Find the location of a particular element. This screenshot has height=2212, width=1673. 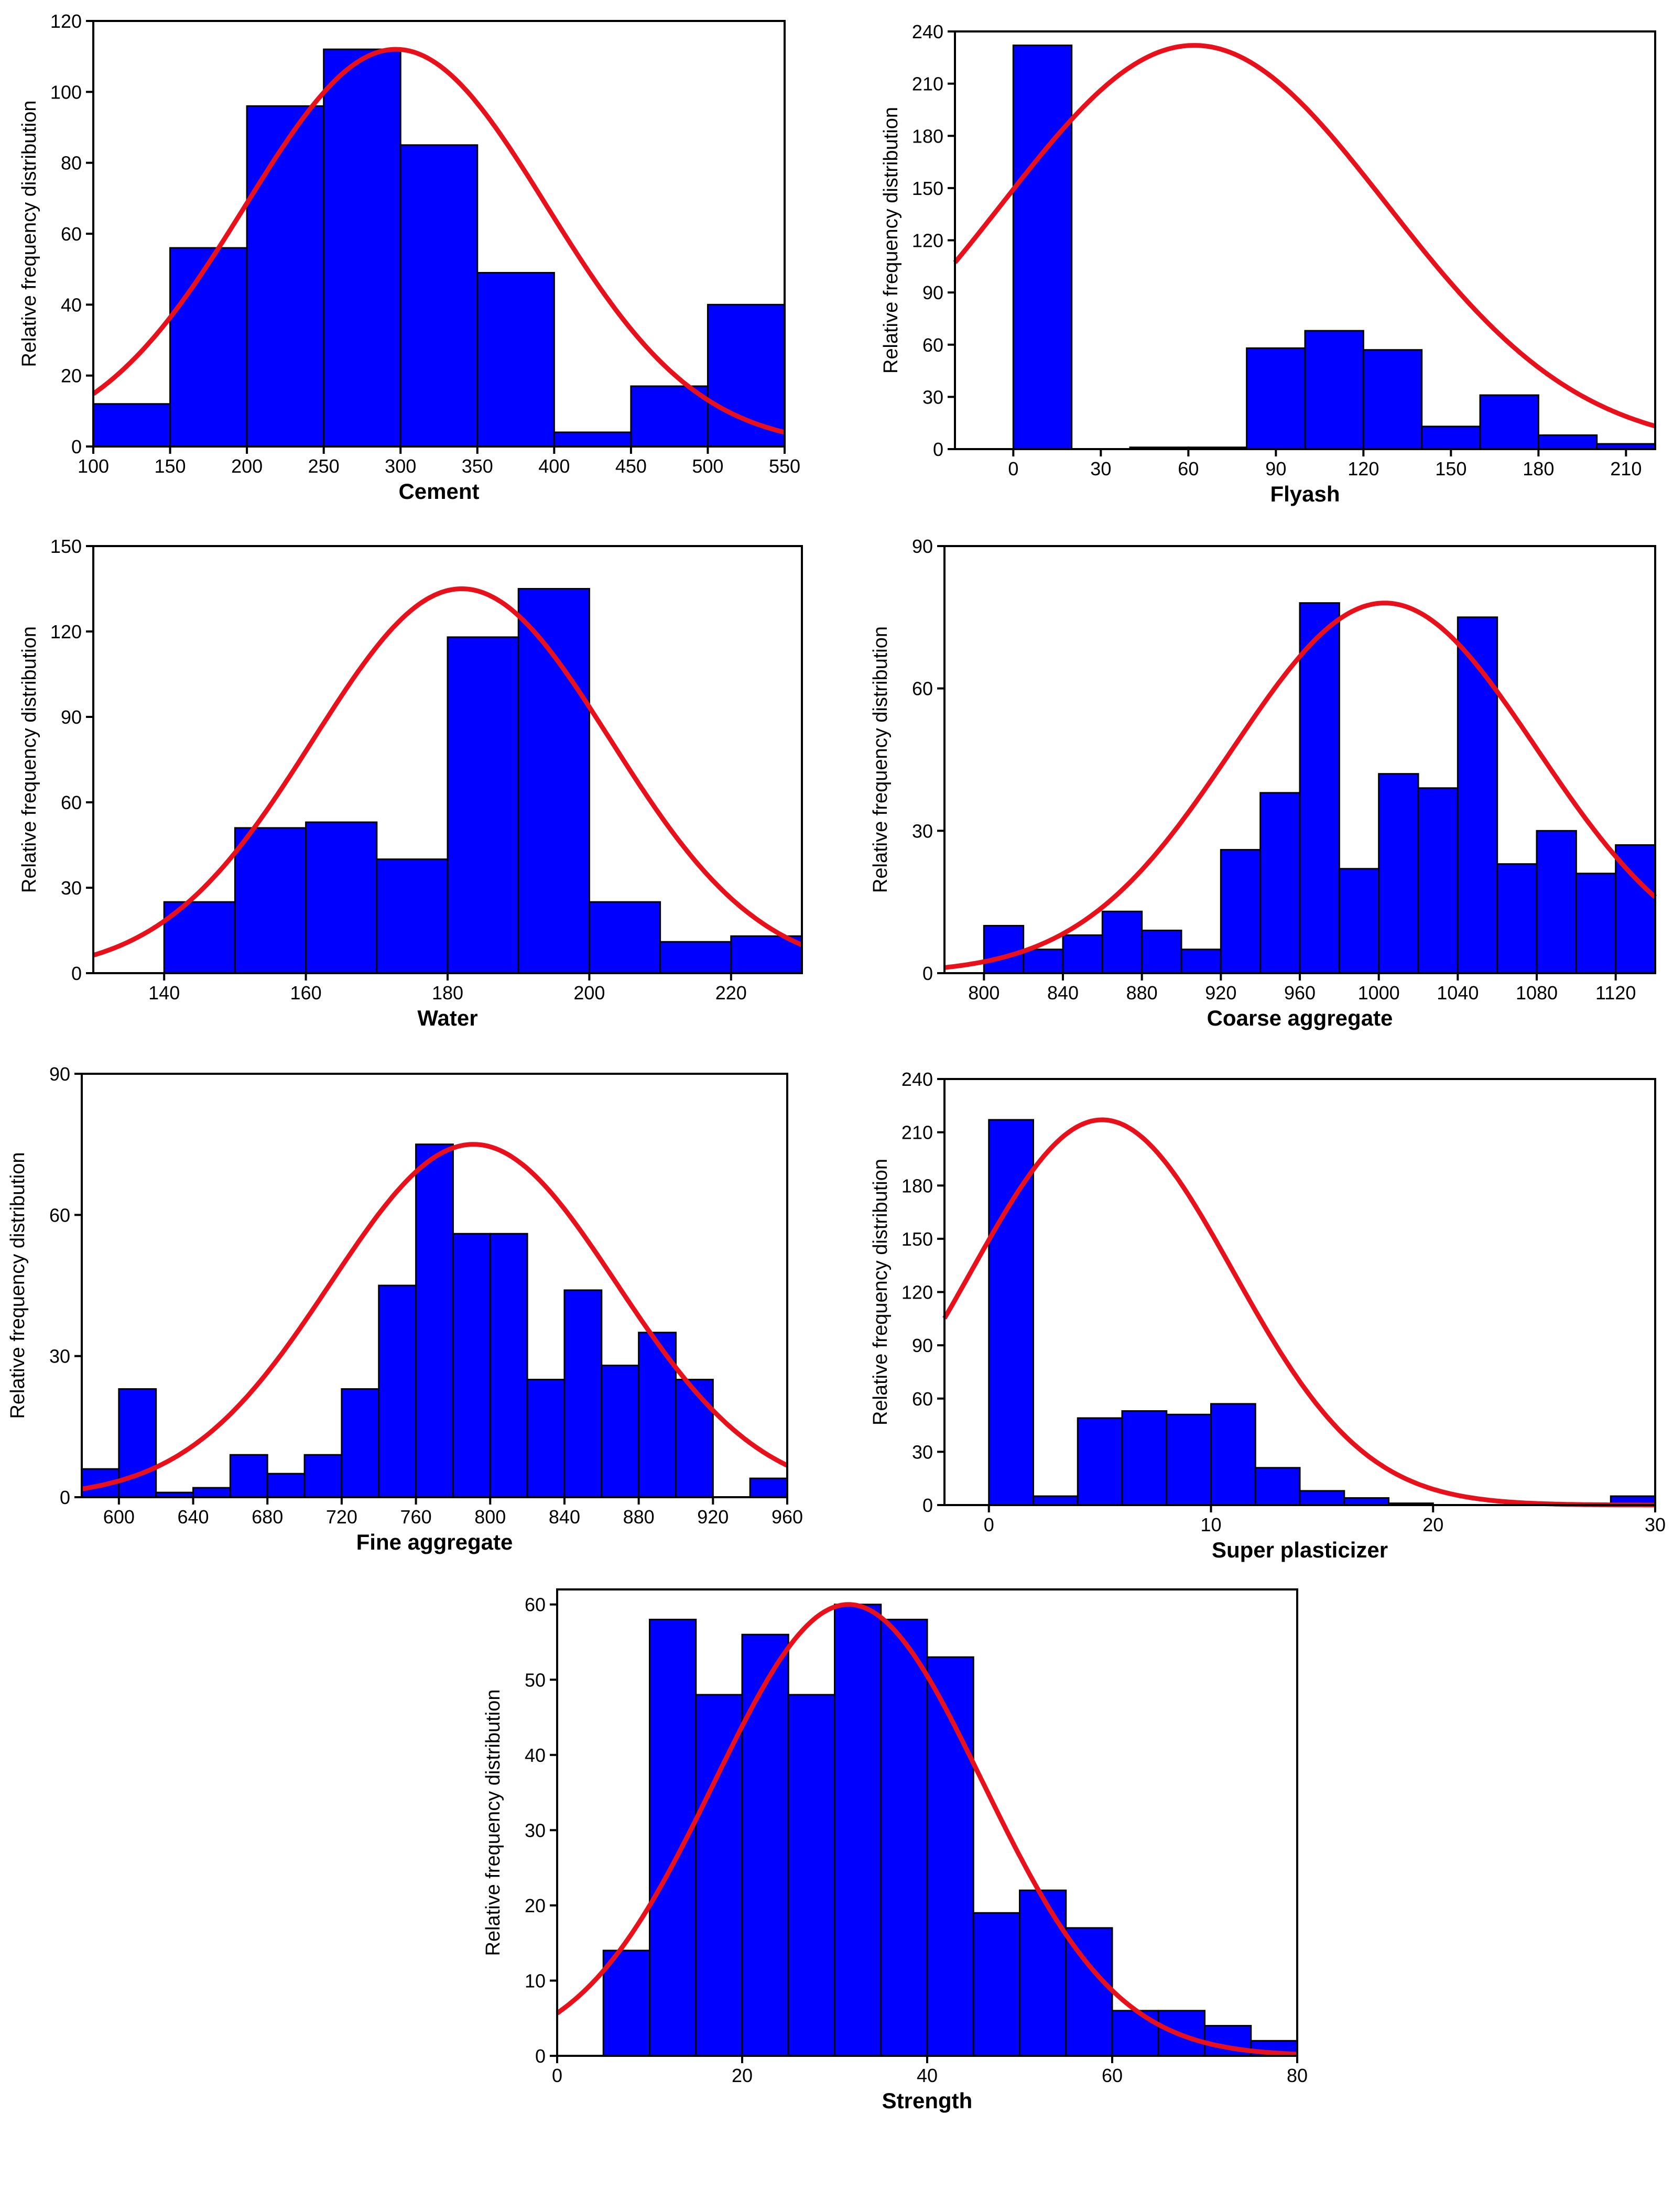

x-tick-label: 200 is located at coordinates (247, 466).